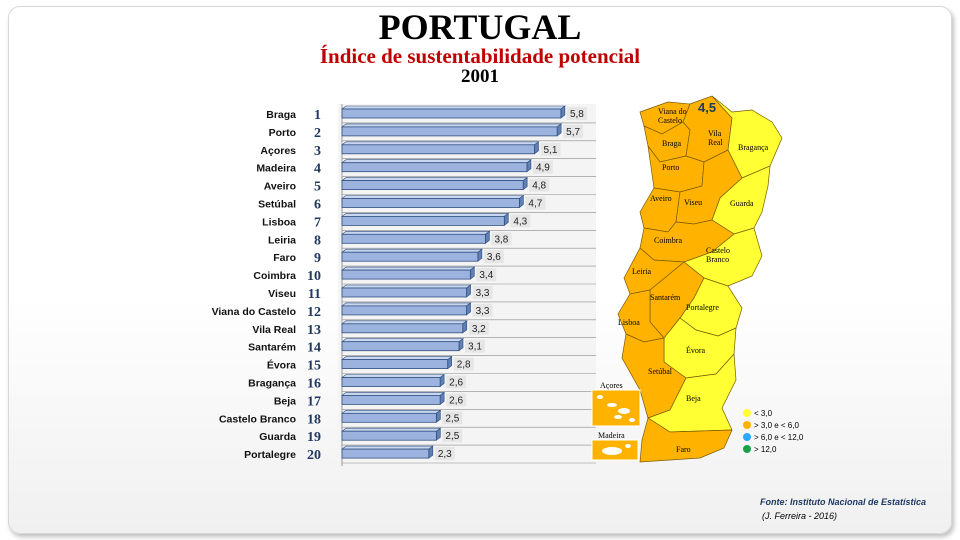 This screenshot has height=540, width=960. What do you see at coordinates (776, 425) in the screenshot?
I see `legend-label: > 3,0 e < 6,0` at bounding box center [776, 425].